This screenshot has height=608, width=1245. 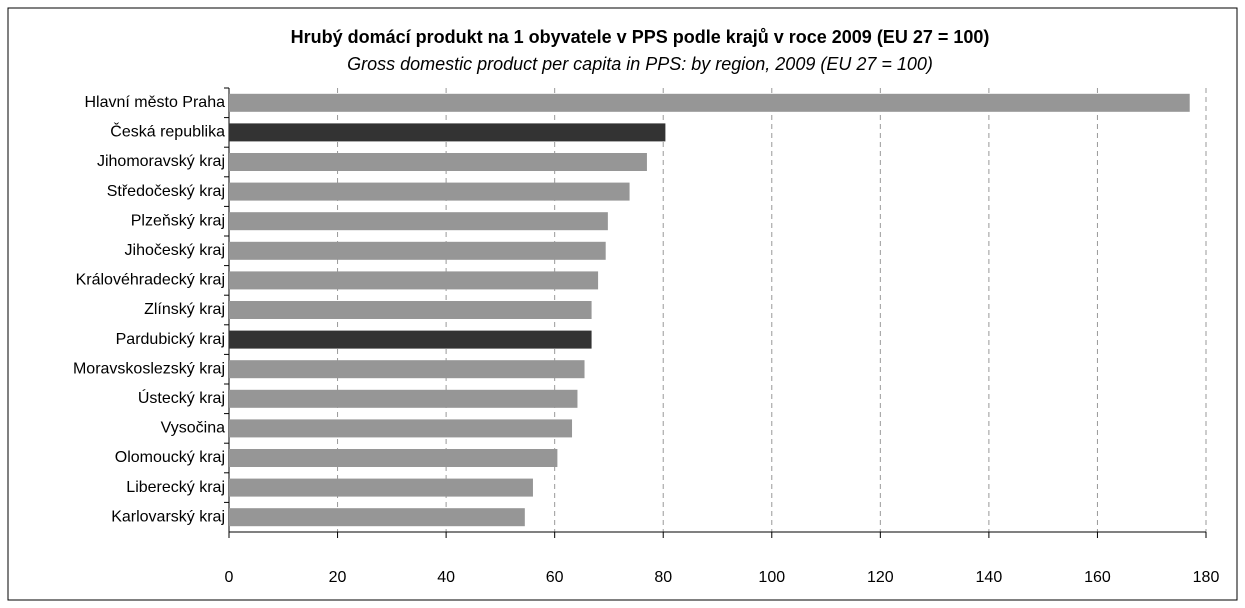 What do you see at coordinates (338, 577) in the screenshot?
I see `x-tick-label: 20` at bounding box center [338, 577].